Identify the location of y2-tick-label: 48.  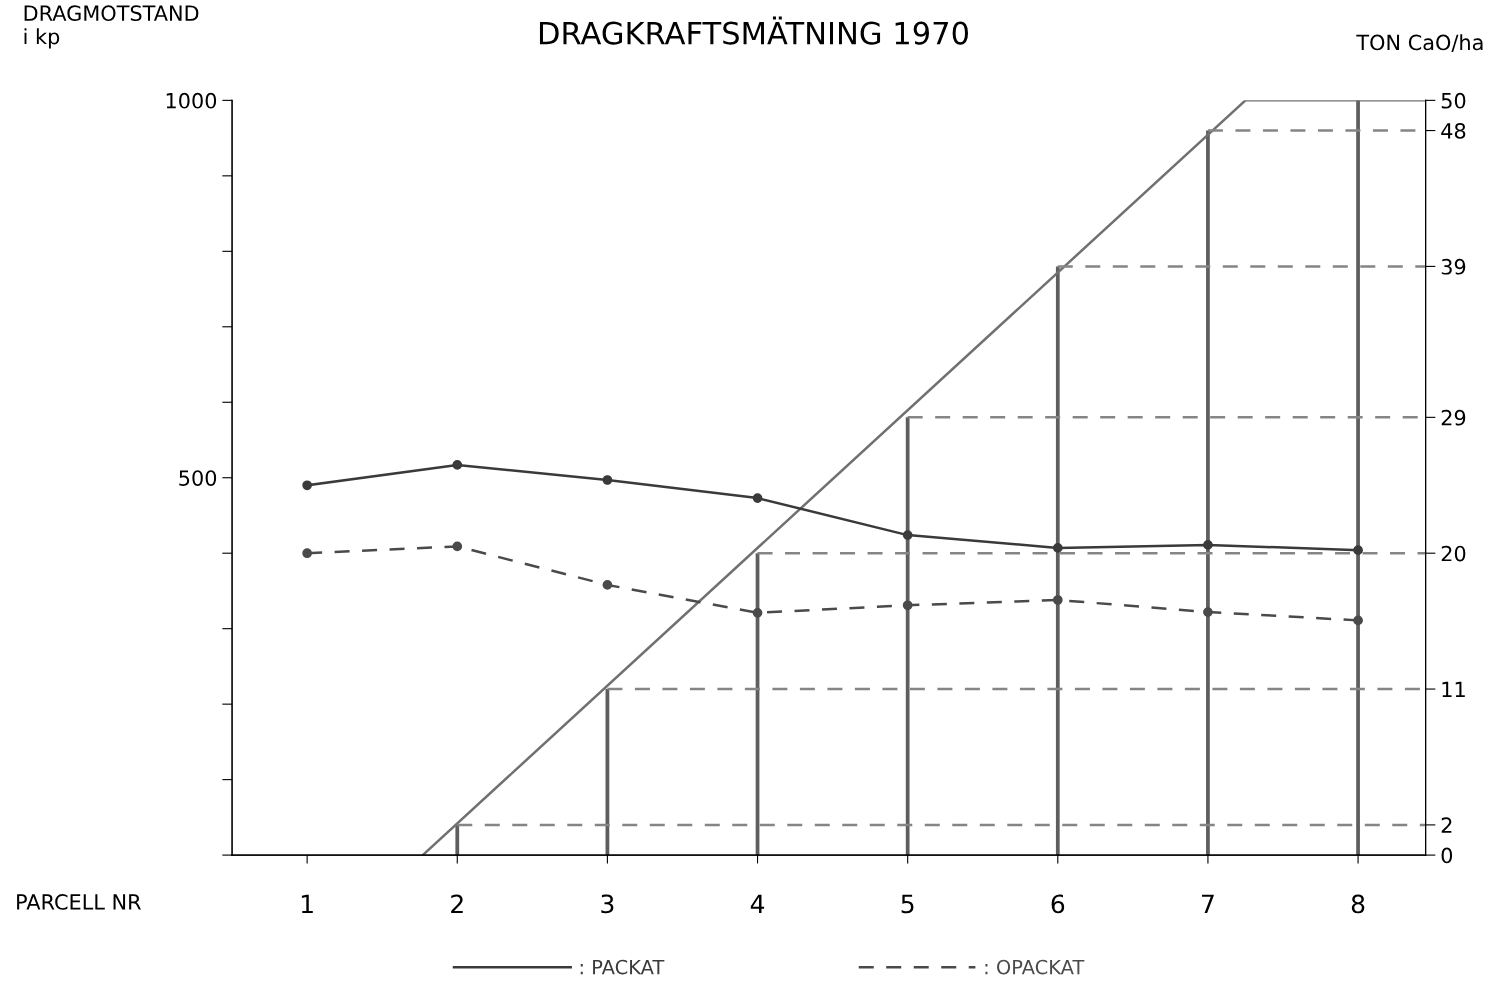
(1453, 131).